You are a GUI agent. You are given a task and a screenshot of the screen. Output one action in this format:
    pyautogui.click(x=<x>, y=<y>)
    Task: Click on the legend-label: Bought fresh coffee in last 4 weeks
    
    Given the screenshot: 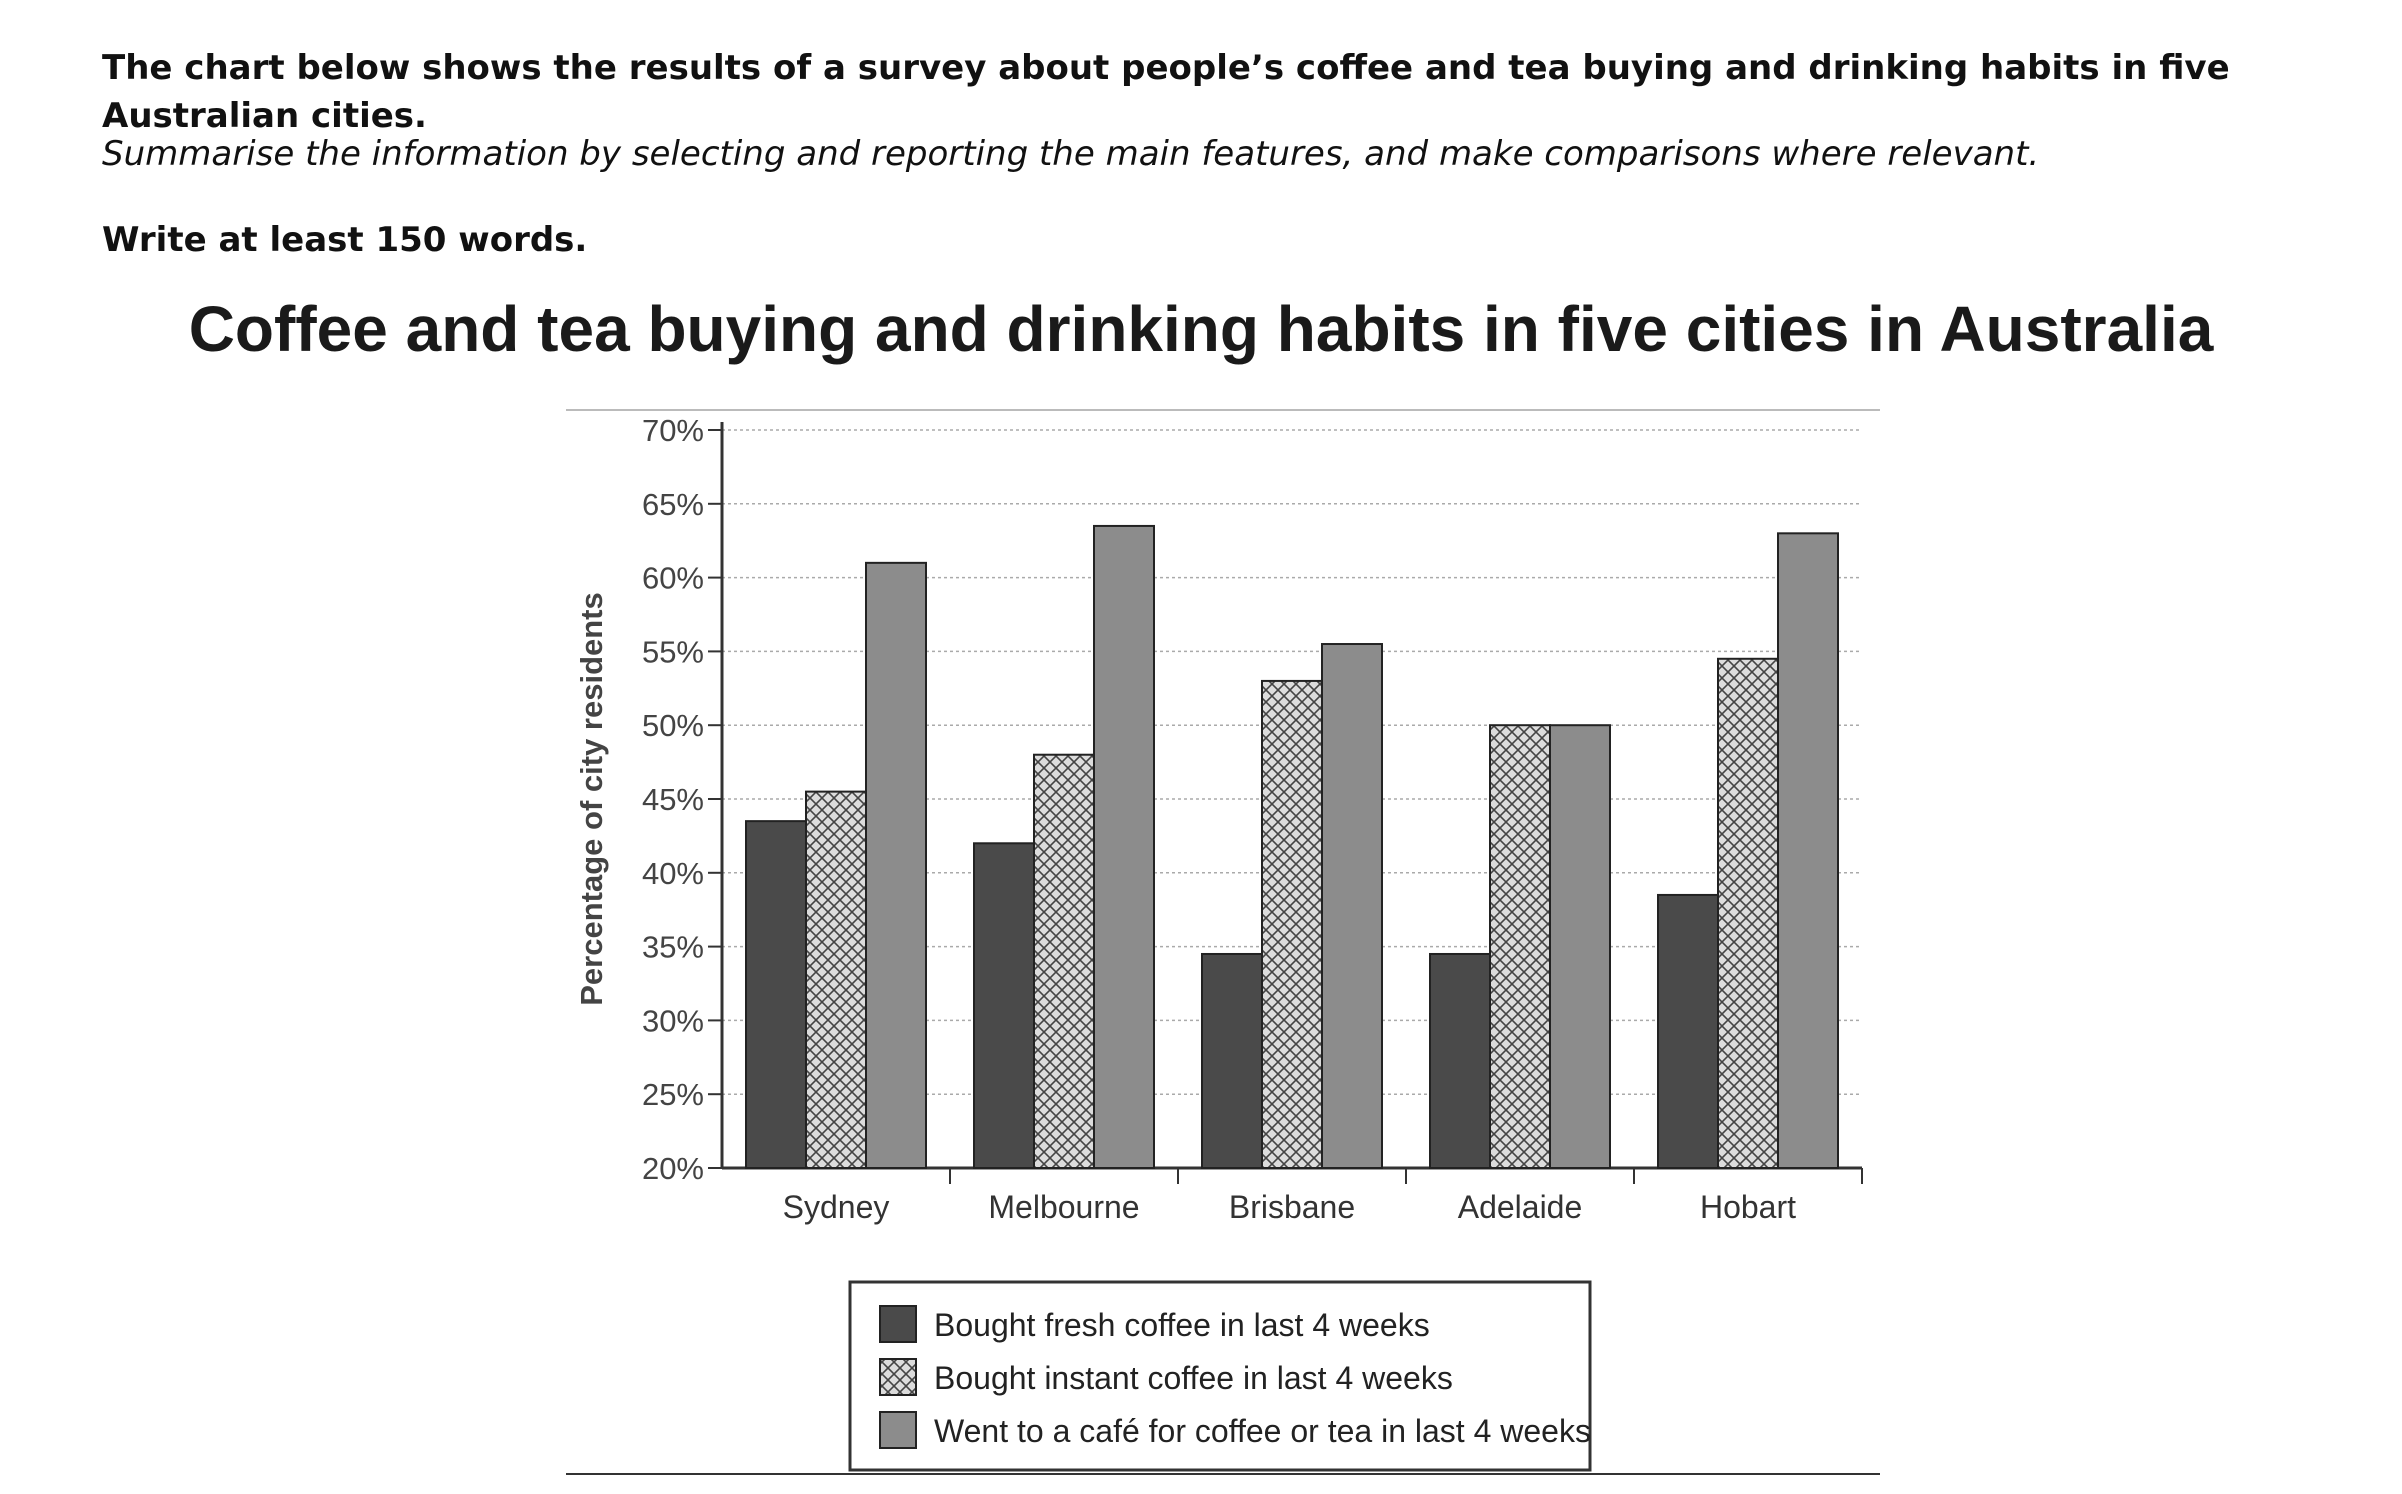 What is the action you would take?
    pyautogui.click(x=1182, y=1325)
    